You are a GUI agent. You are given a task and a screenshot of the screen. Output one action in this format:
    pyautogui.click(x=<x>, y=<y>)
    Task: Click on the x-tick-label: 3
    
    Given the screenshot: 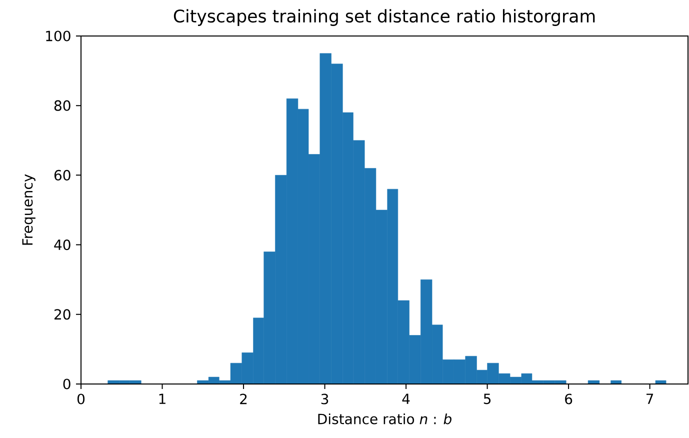 What is the action you would take?
    pyautogui.click(x=324, y=399)
    